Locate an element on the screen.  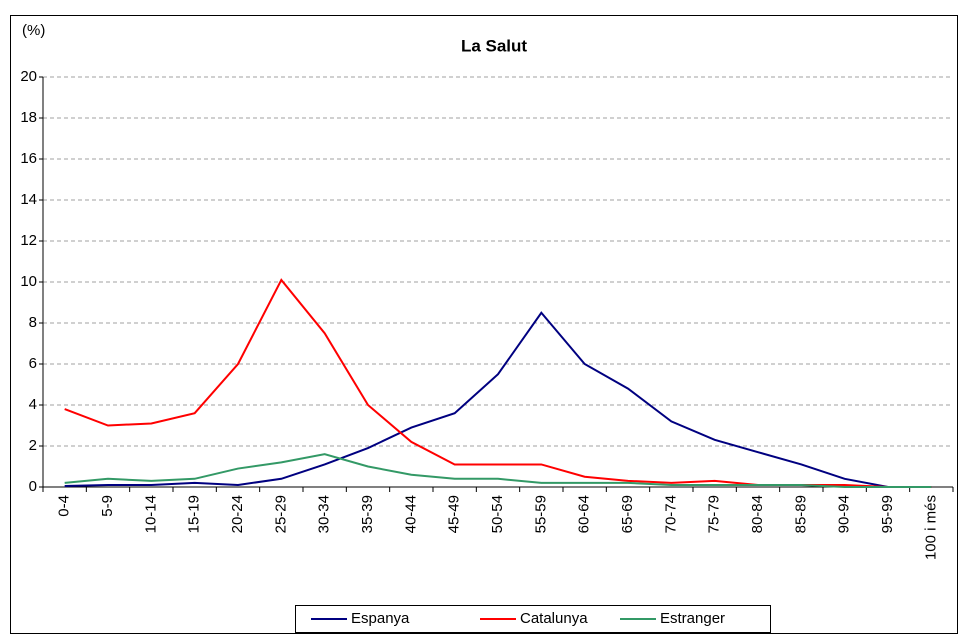
legend-label: Catalunya is located at coordinates (554, 618).